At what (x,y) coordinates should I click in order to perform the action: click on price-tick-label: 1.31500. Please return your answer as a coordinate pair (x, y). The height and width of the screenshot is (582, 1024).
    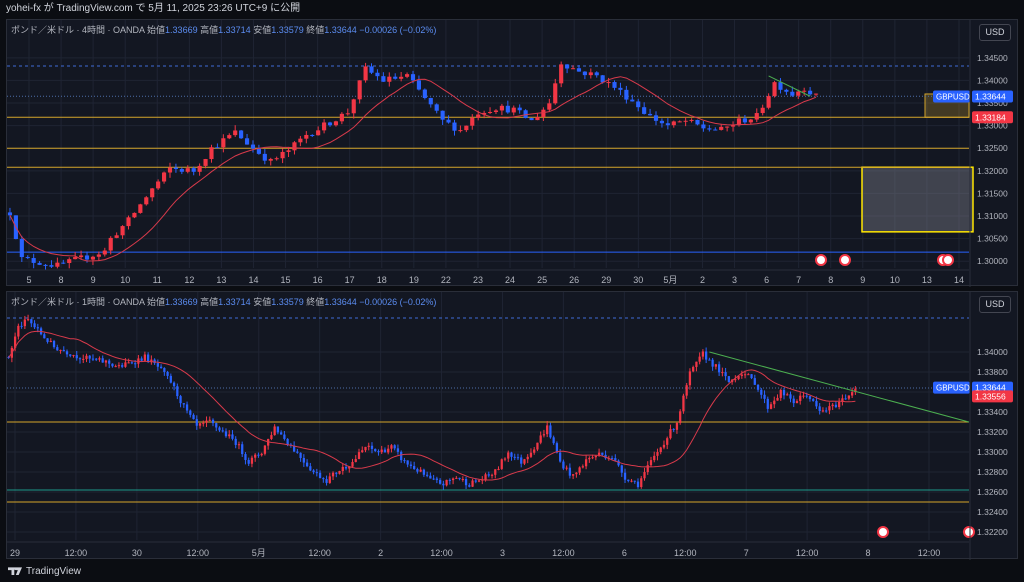
    Looking at the image, I should click on (992, 193).